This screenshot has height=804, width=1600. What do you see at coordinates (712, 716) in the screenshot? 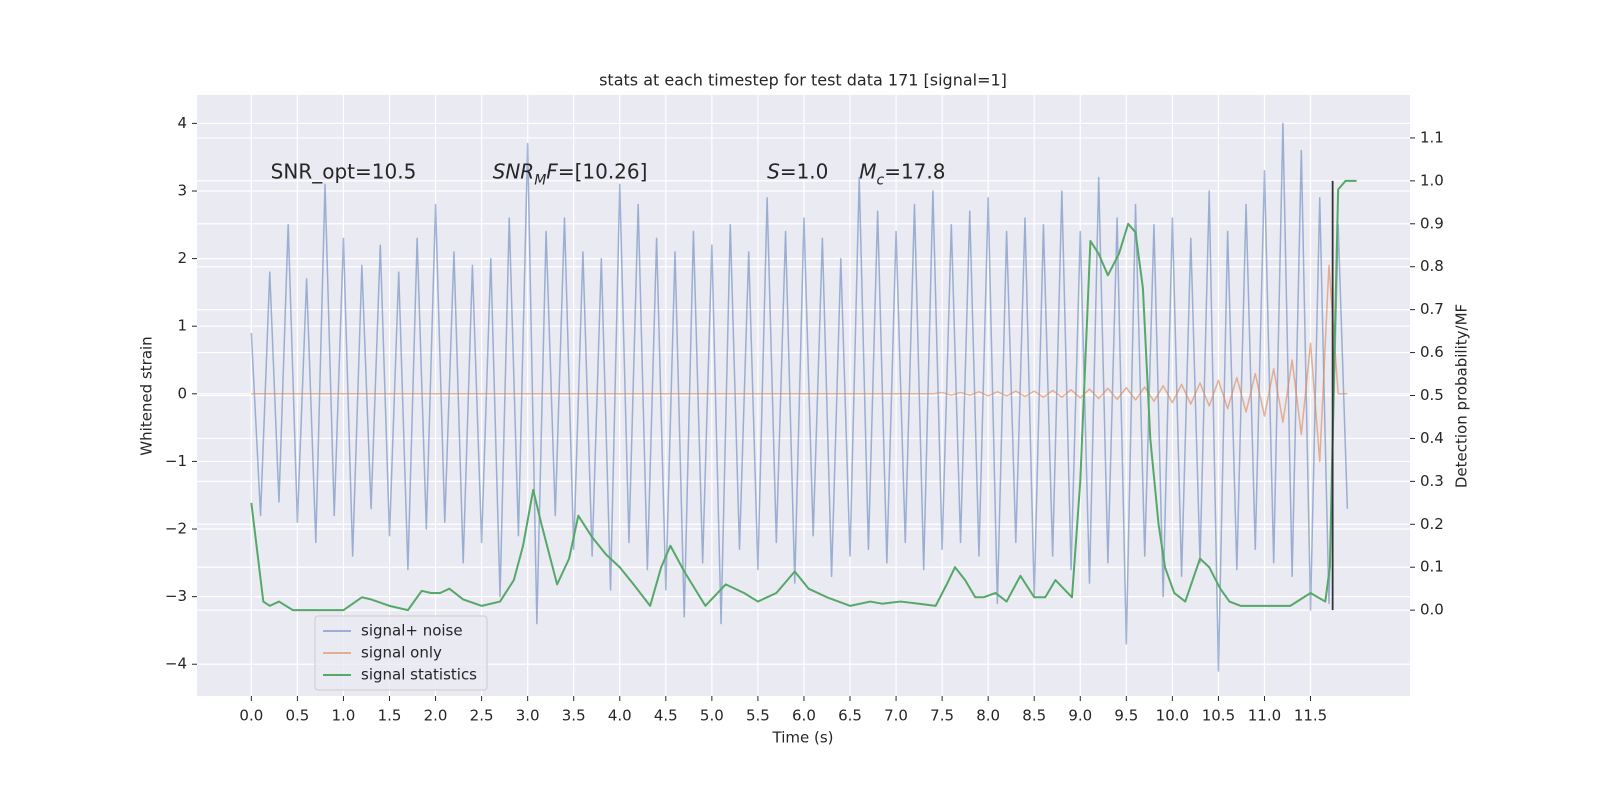
I see `x-tick-label: 5.0` at bounding box center [712, 716].